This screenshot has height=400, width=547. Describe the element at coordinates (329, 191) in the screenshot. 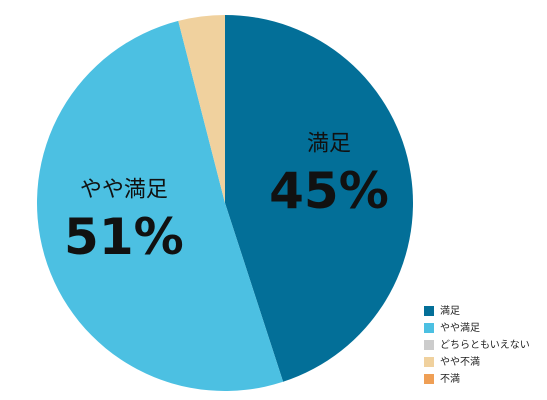

I see `slice-value-label: 45%` at that location.